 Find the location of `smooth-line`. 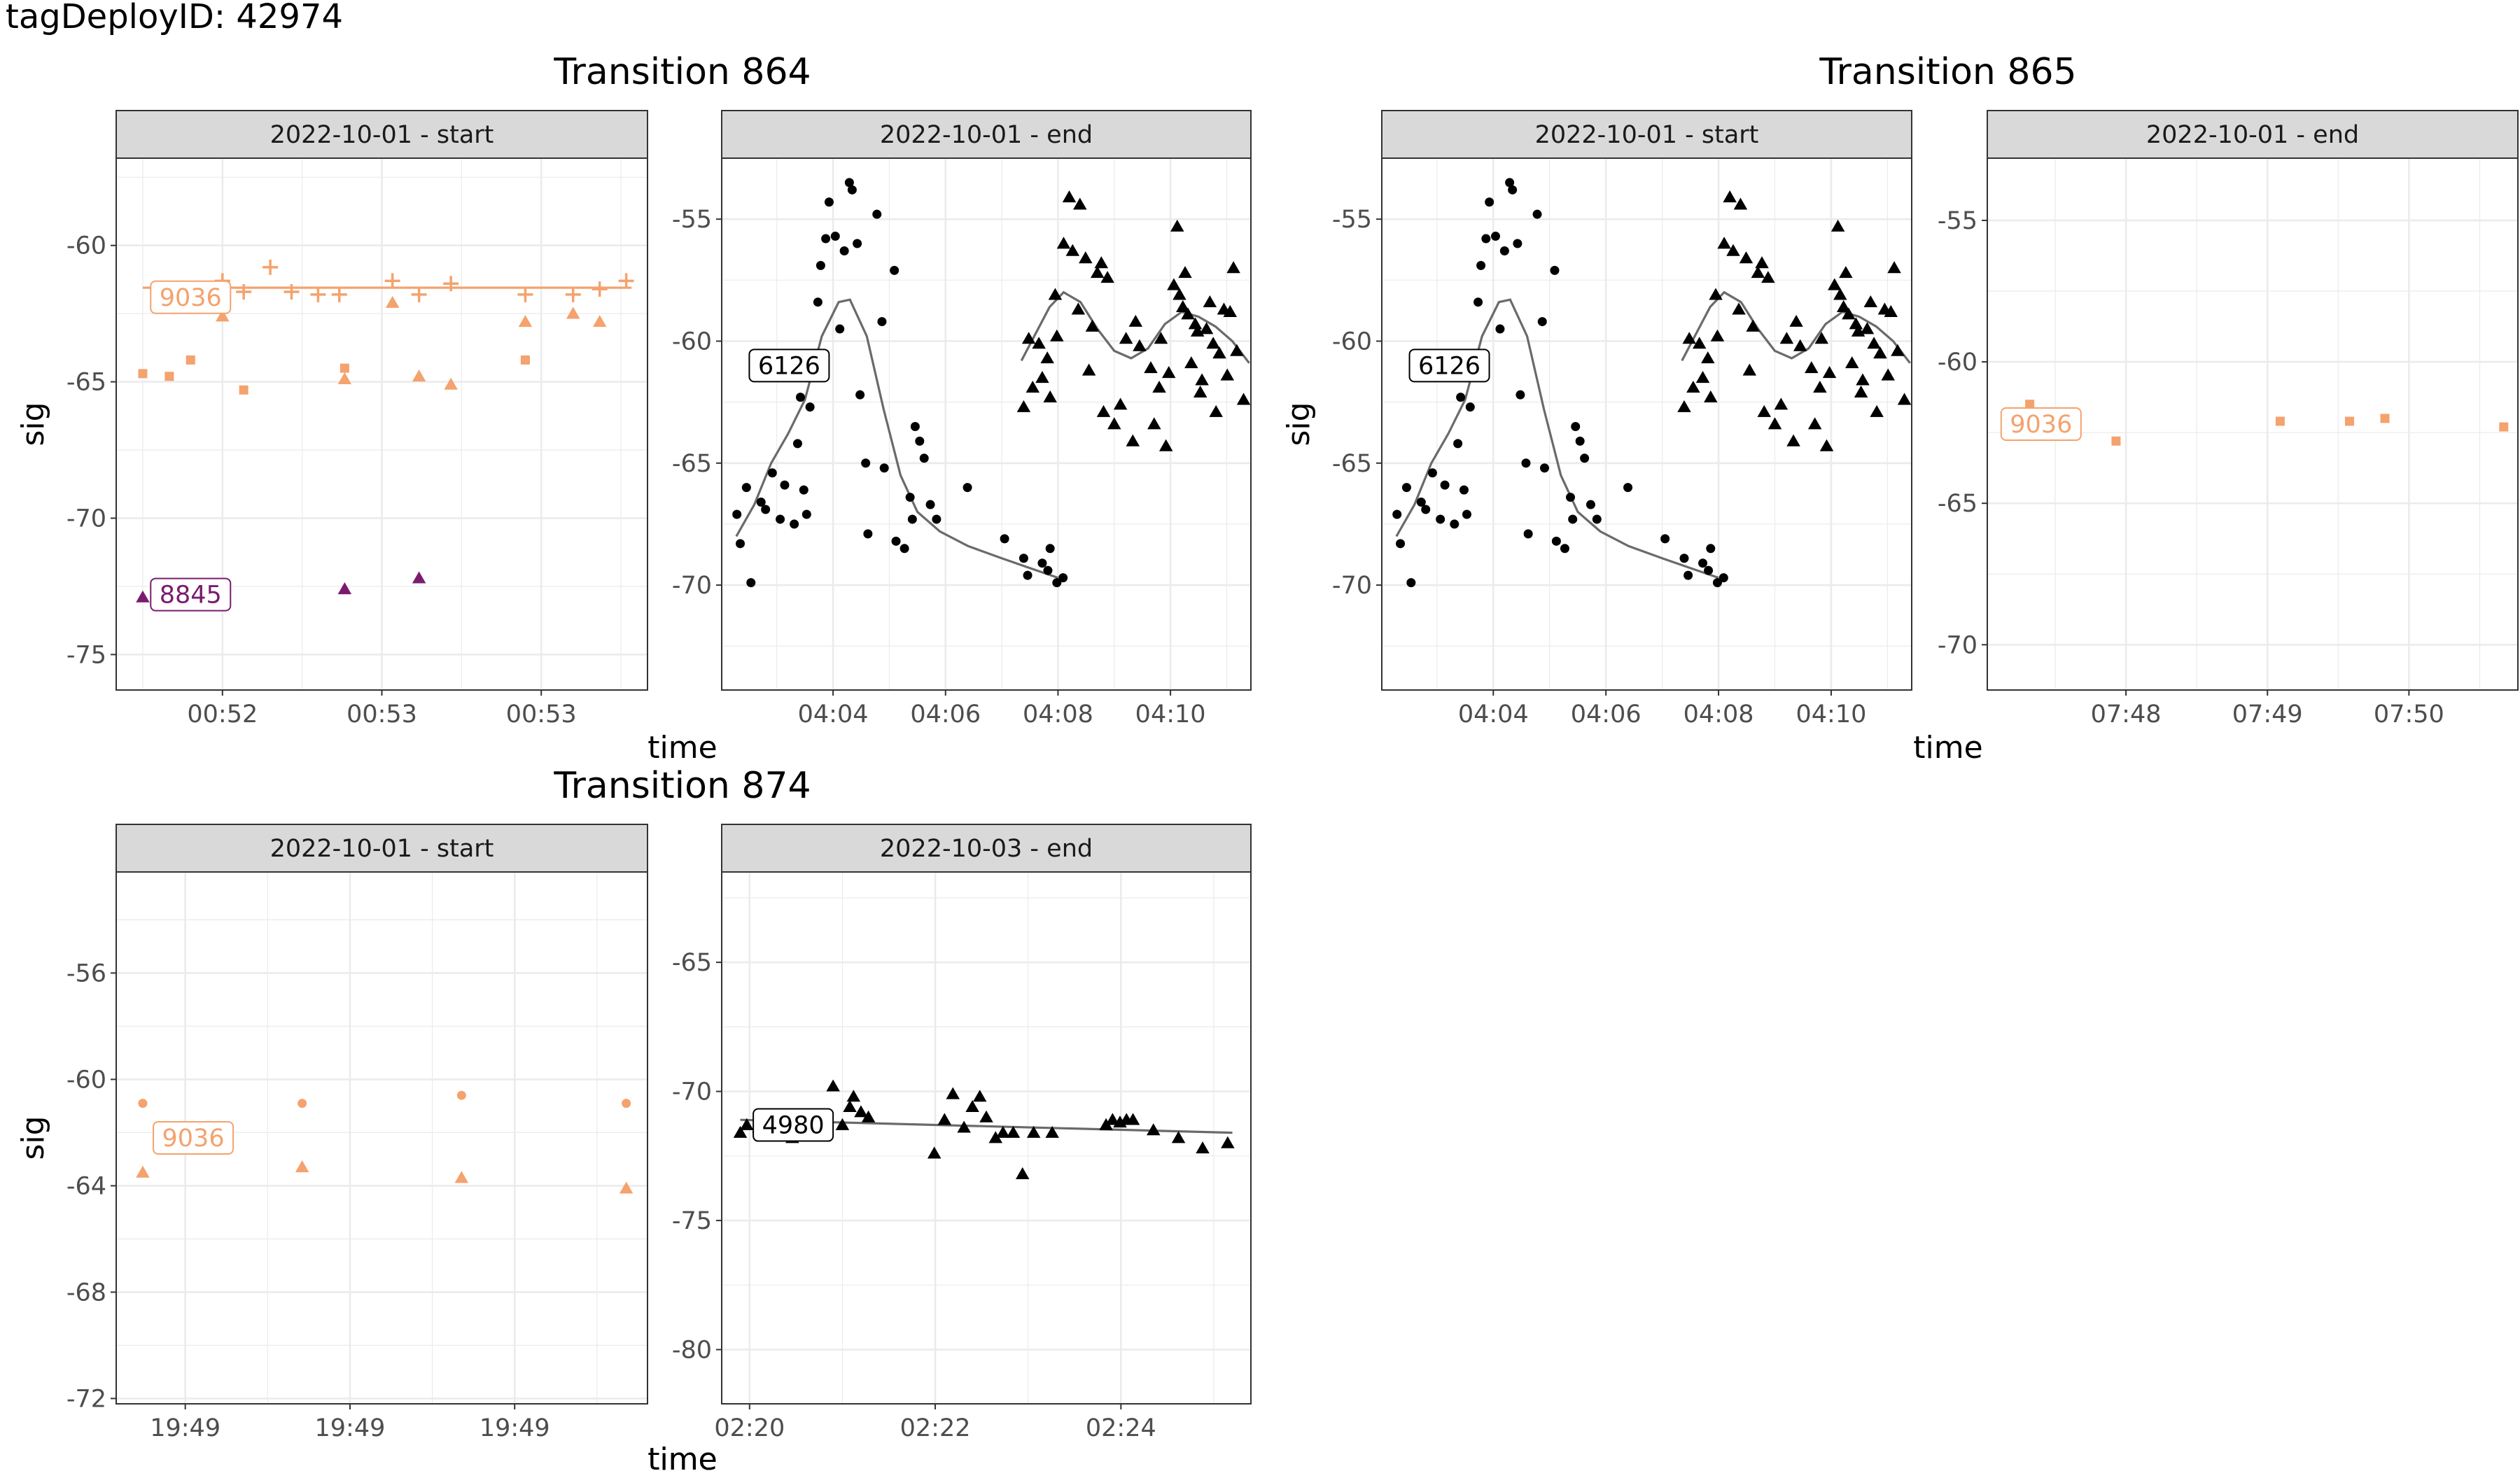

smooth-line is located at coordinates (1135, 327).